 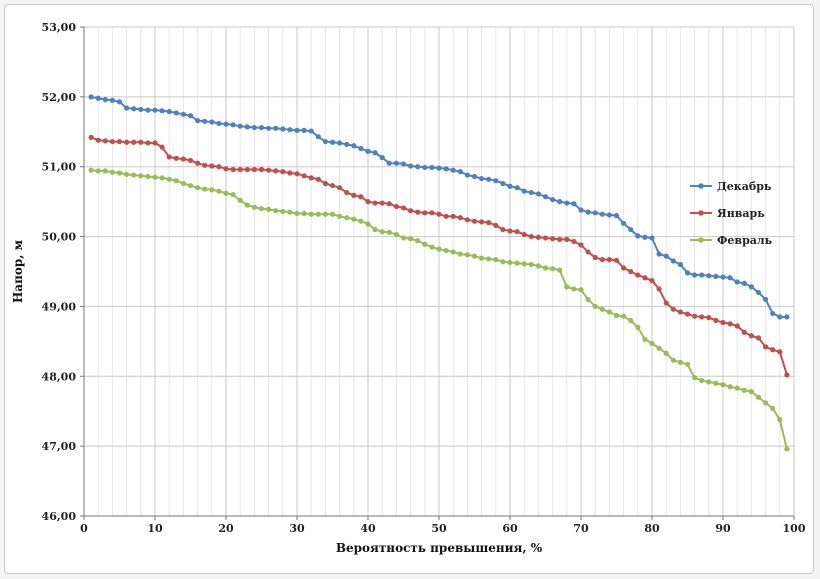 What do you see at coordinates (84, 528) in the screenshot?
I see `x-tick-label: 0` at bounding box center [84, 528].